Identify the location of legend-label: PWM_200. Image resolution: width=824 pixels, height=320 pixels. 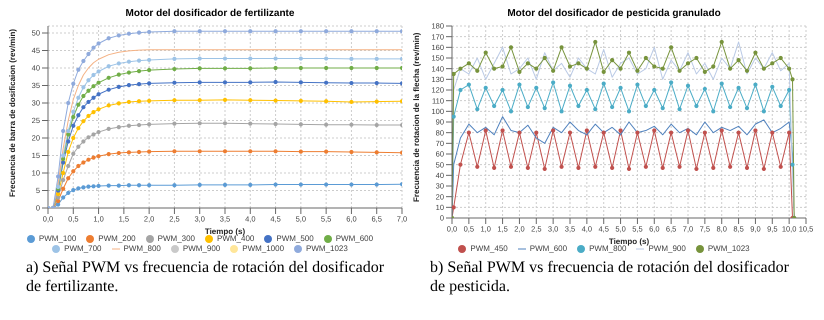
(117, 238).